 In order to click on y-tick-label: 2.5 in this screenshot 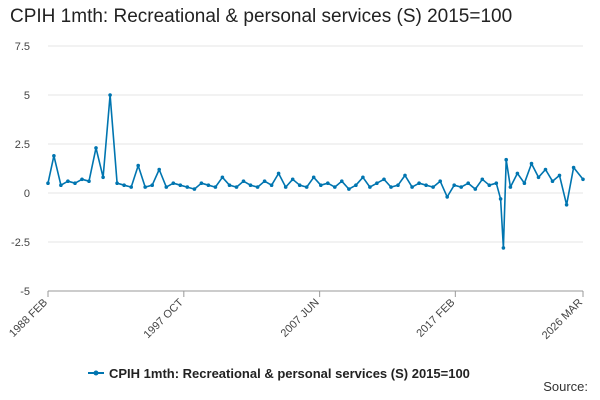, I will do `click(22, 145)`.